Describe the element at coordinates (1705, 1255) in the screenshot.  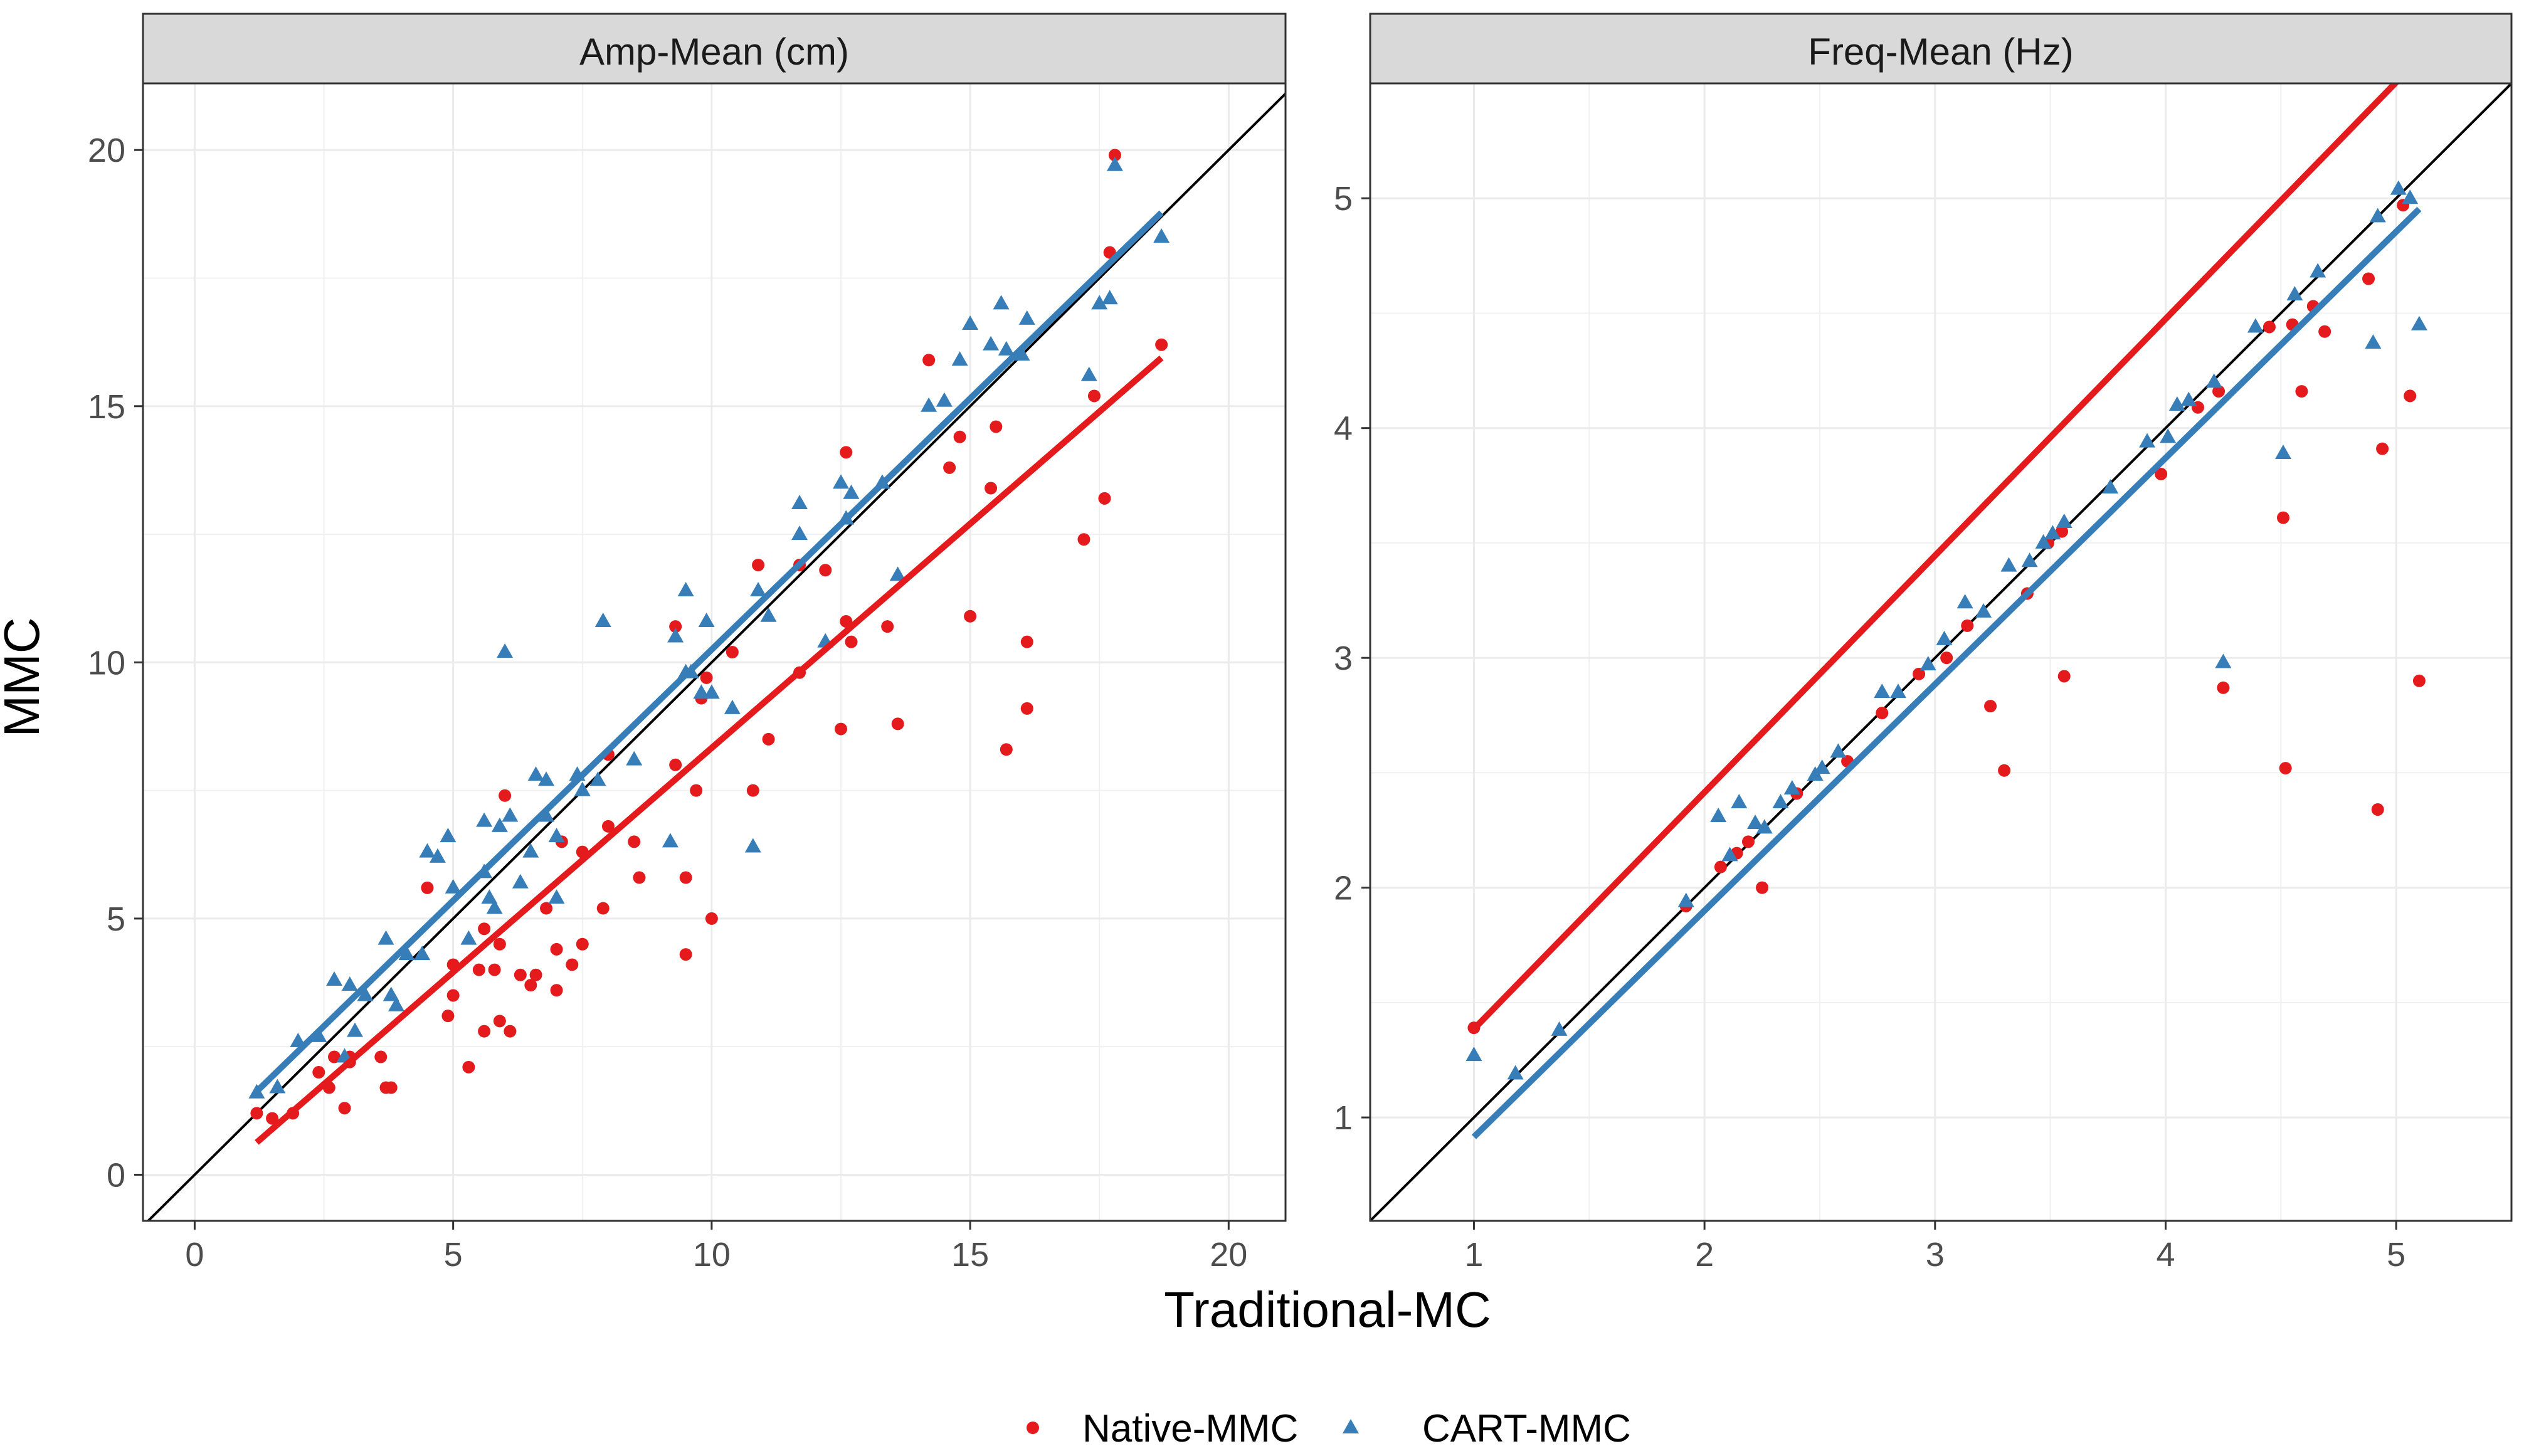
I see `x-tick-label: 2` at that location.